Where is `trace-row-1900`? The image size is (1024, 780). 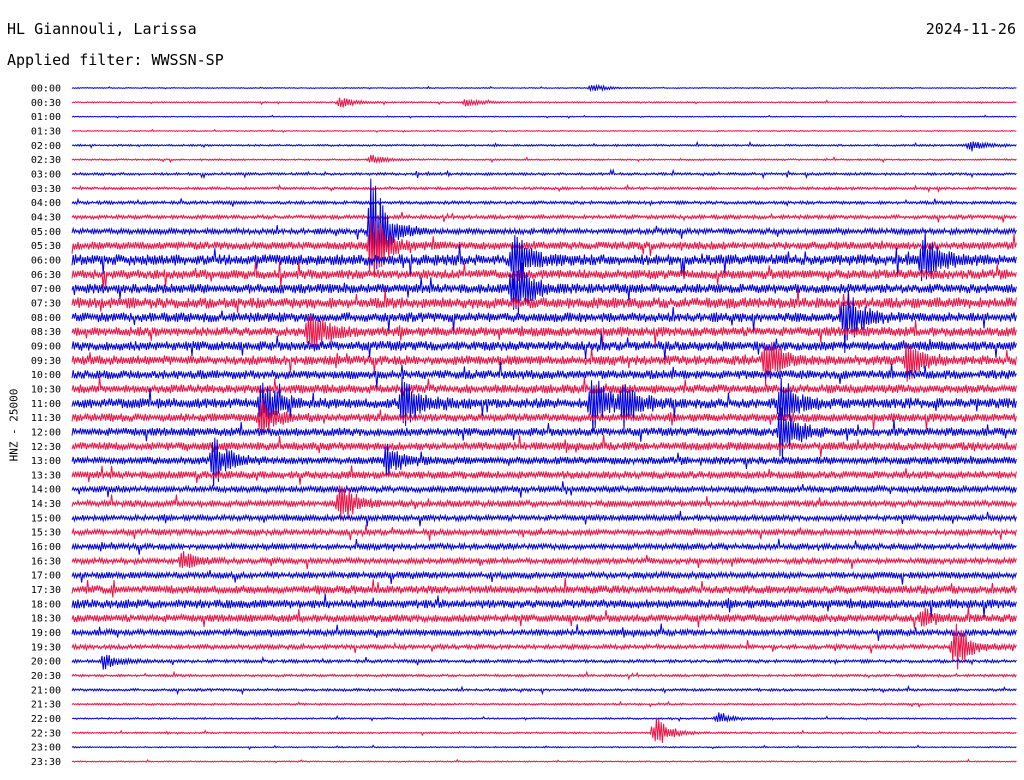
trace-row-1900 is located at coordinates (544, 632).